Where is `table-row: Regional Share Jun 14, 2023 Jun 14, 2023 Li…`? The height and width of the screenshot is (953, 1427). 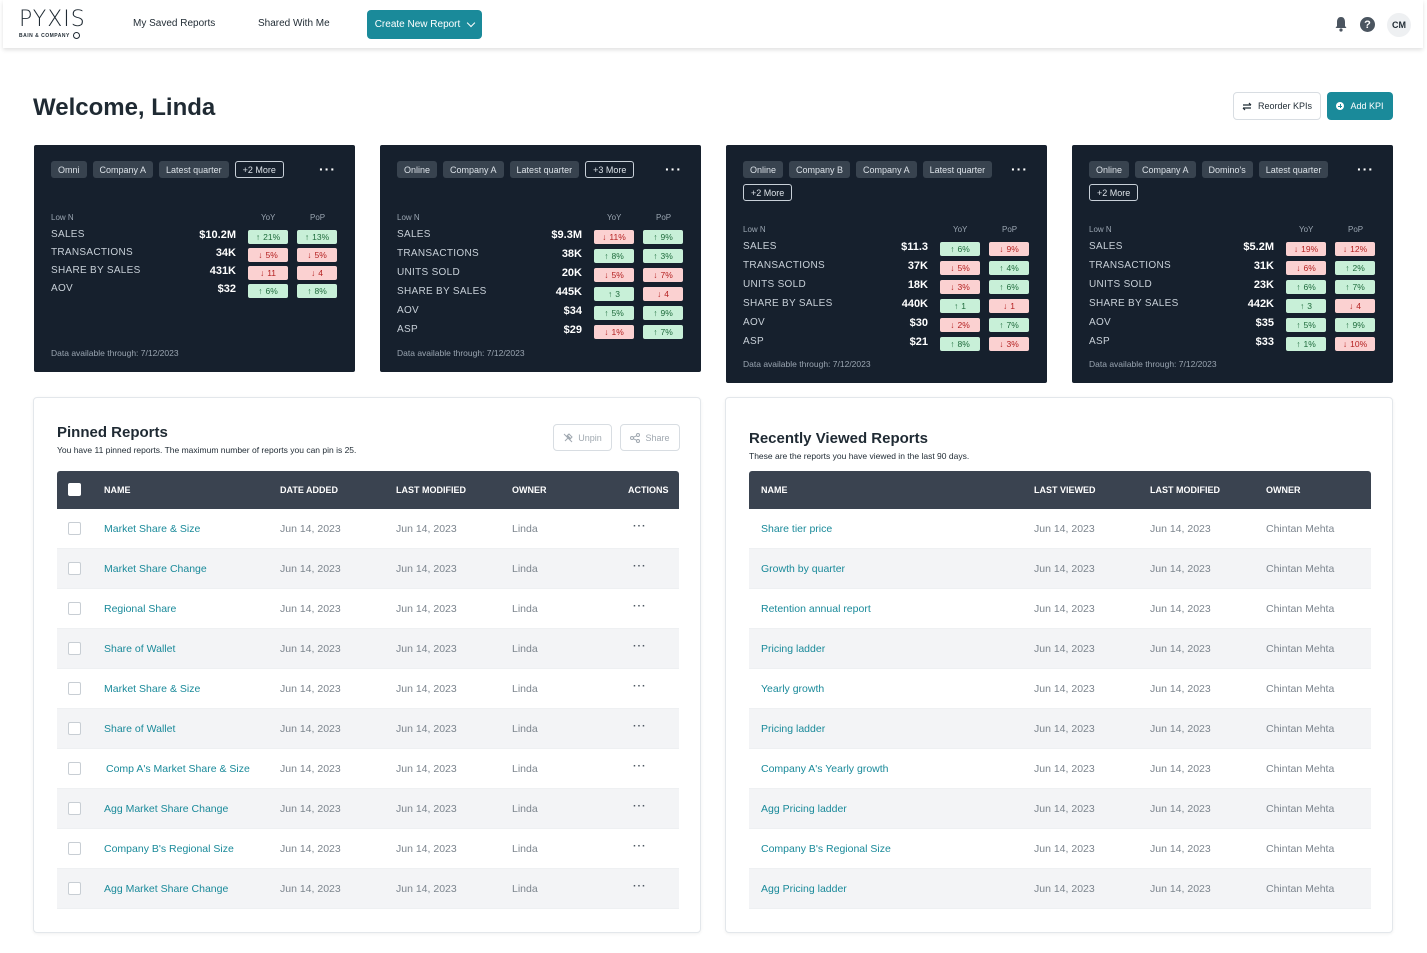
table-row: Regional Share Jun 14, 2023 Jun 14, 2023 Li… is located at coordinates (368, 609).